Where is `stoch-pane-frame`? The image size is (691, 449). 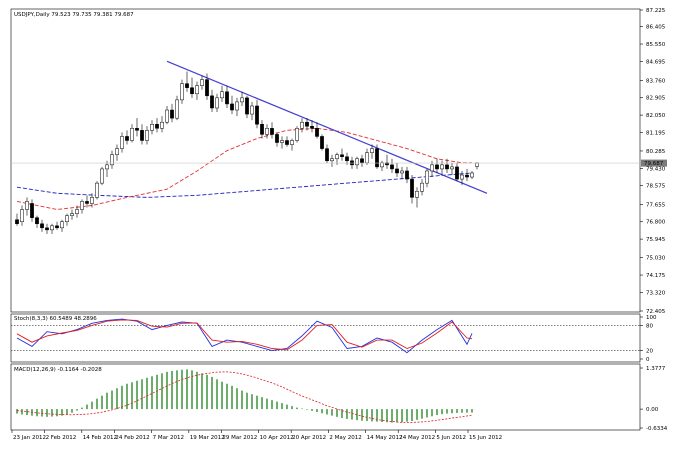 stoch-pane-frame is located at coordinates (325, 338).